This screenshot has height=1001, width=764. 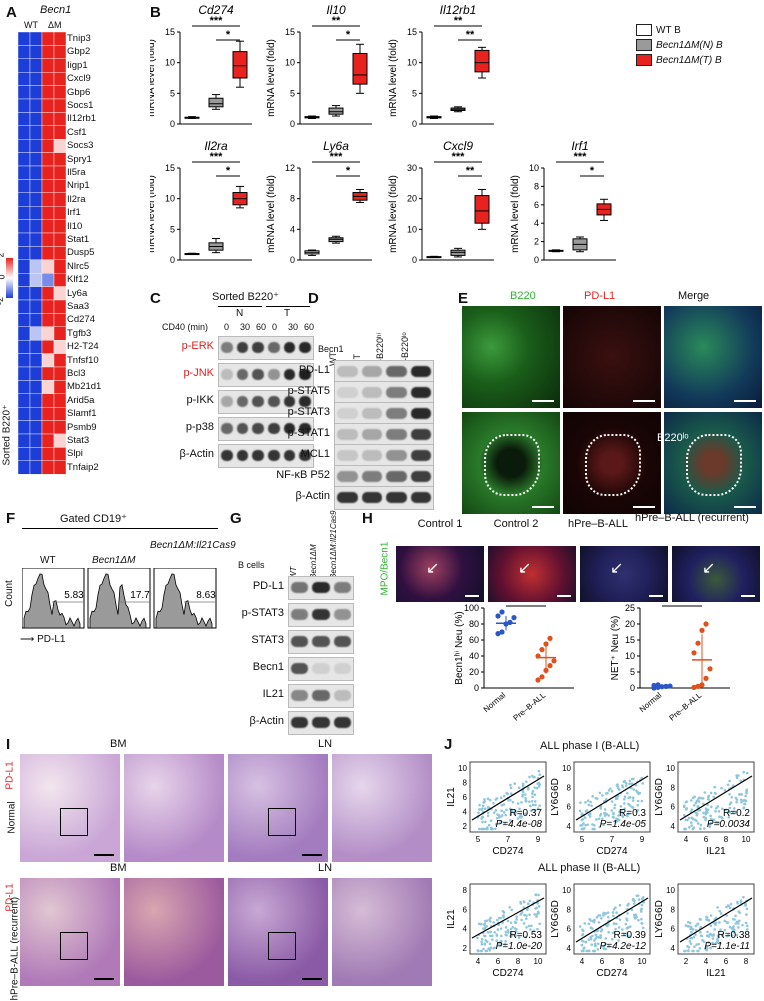 I want to click on j-plot: R=0.37P=4.4e-08 CD274 IL21 5 7 9 2 4 6 8 10, so click(x=496, y=809).